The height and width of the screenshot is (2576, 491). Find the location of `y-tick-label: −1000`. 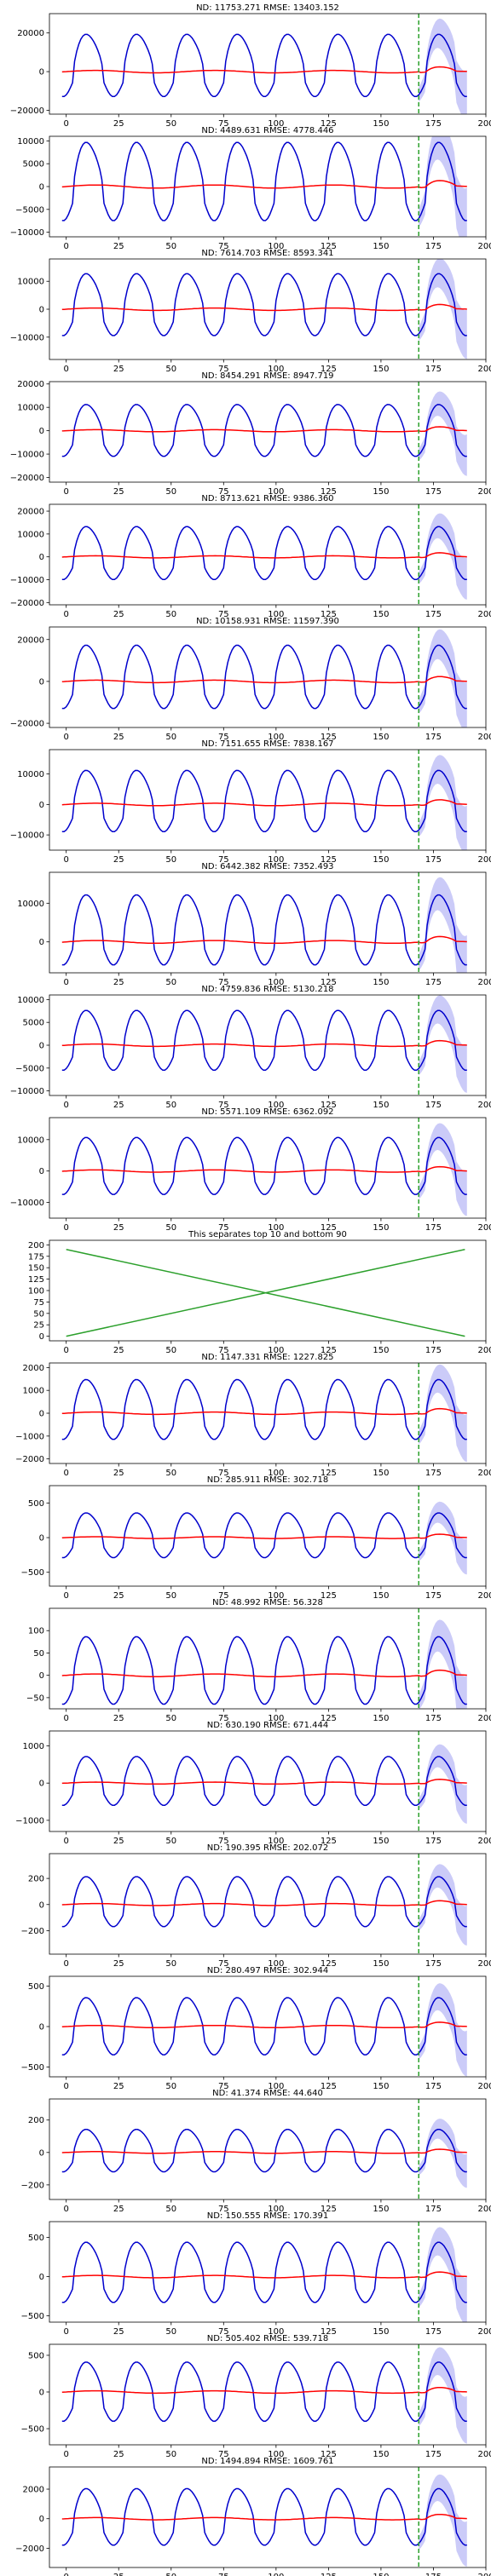

y-tick-label: −1000 is located at coordinates (29, 1821).